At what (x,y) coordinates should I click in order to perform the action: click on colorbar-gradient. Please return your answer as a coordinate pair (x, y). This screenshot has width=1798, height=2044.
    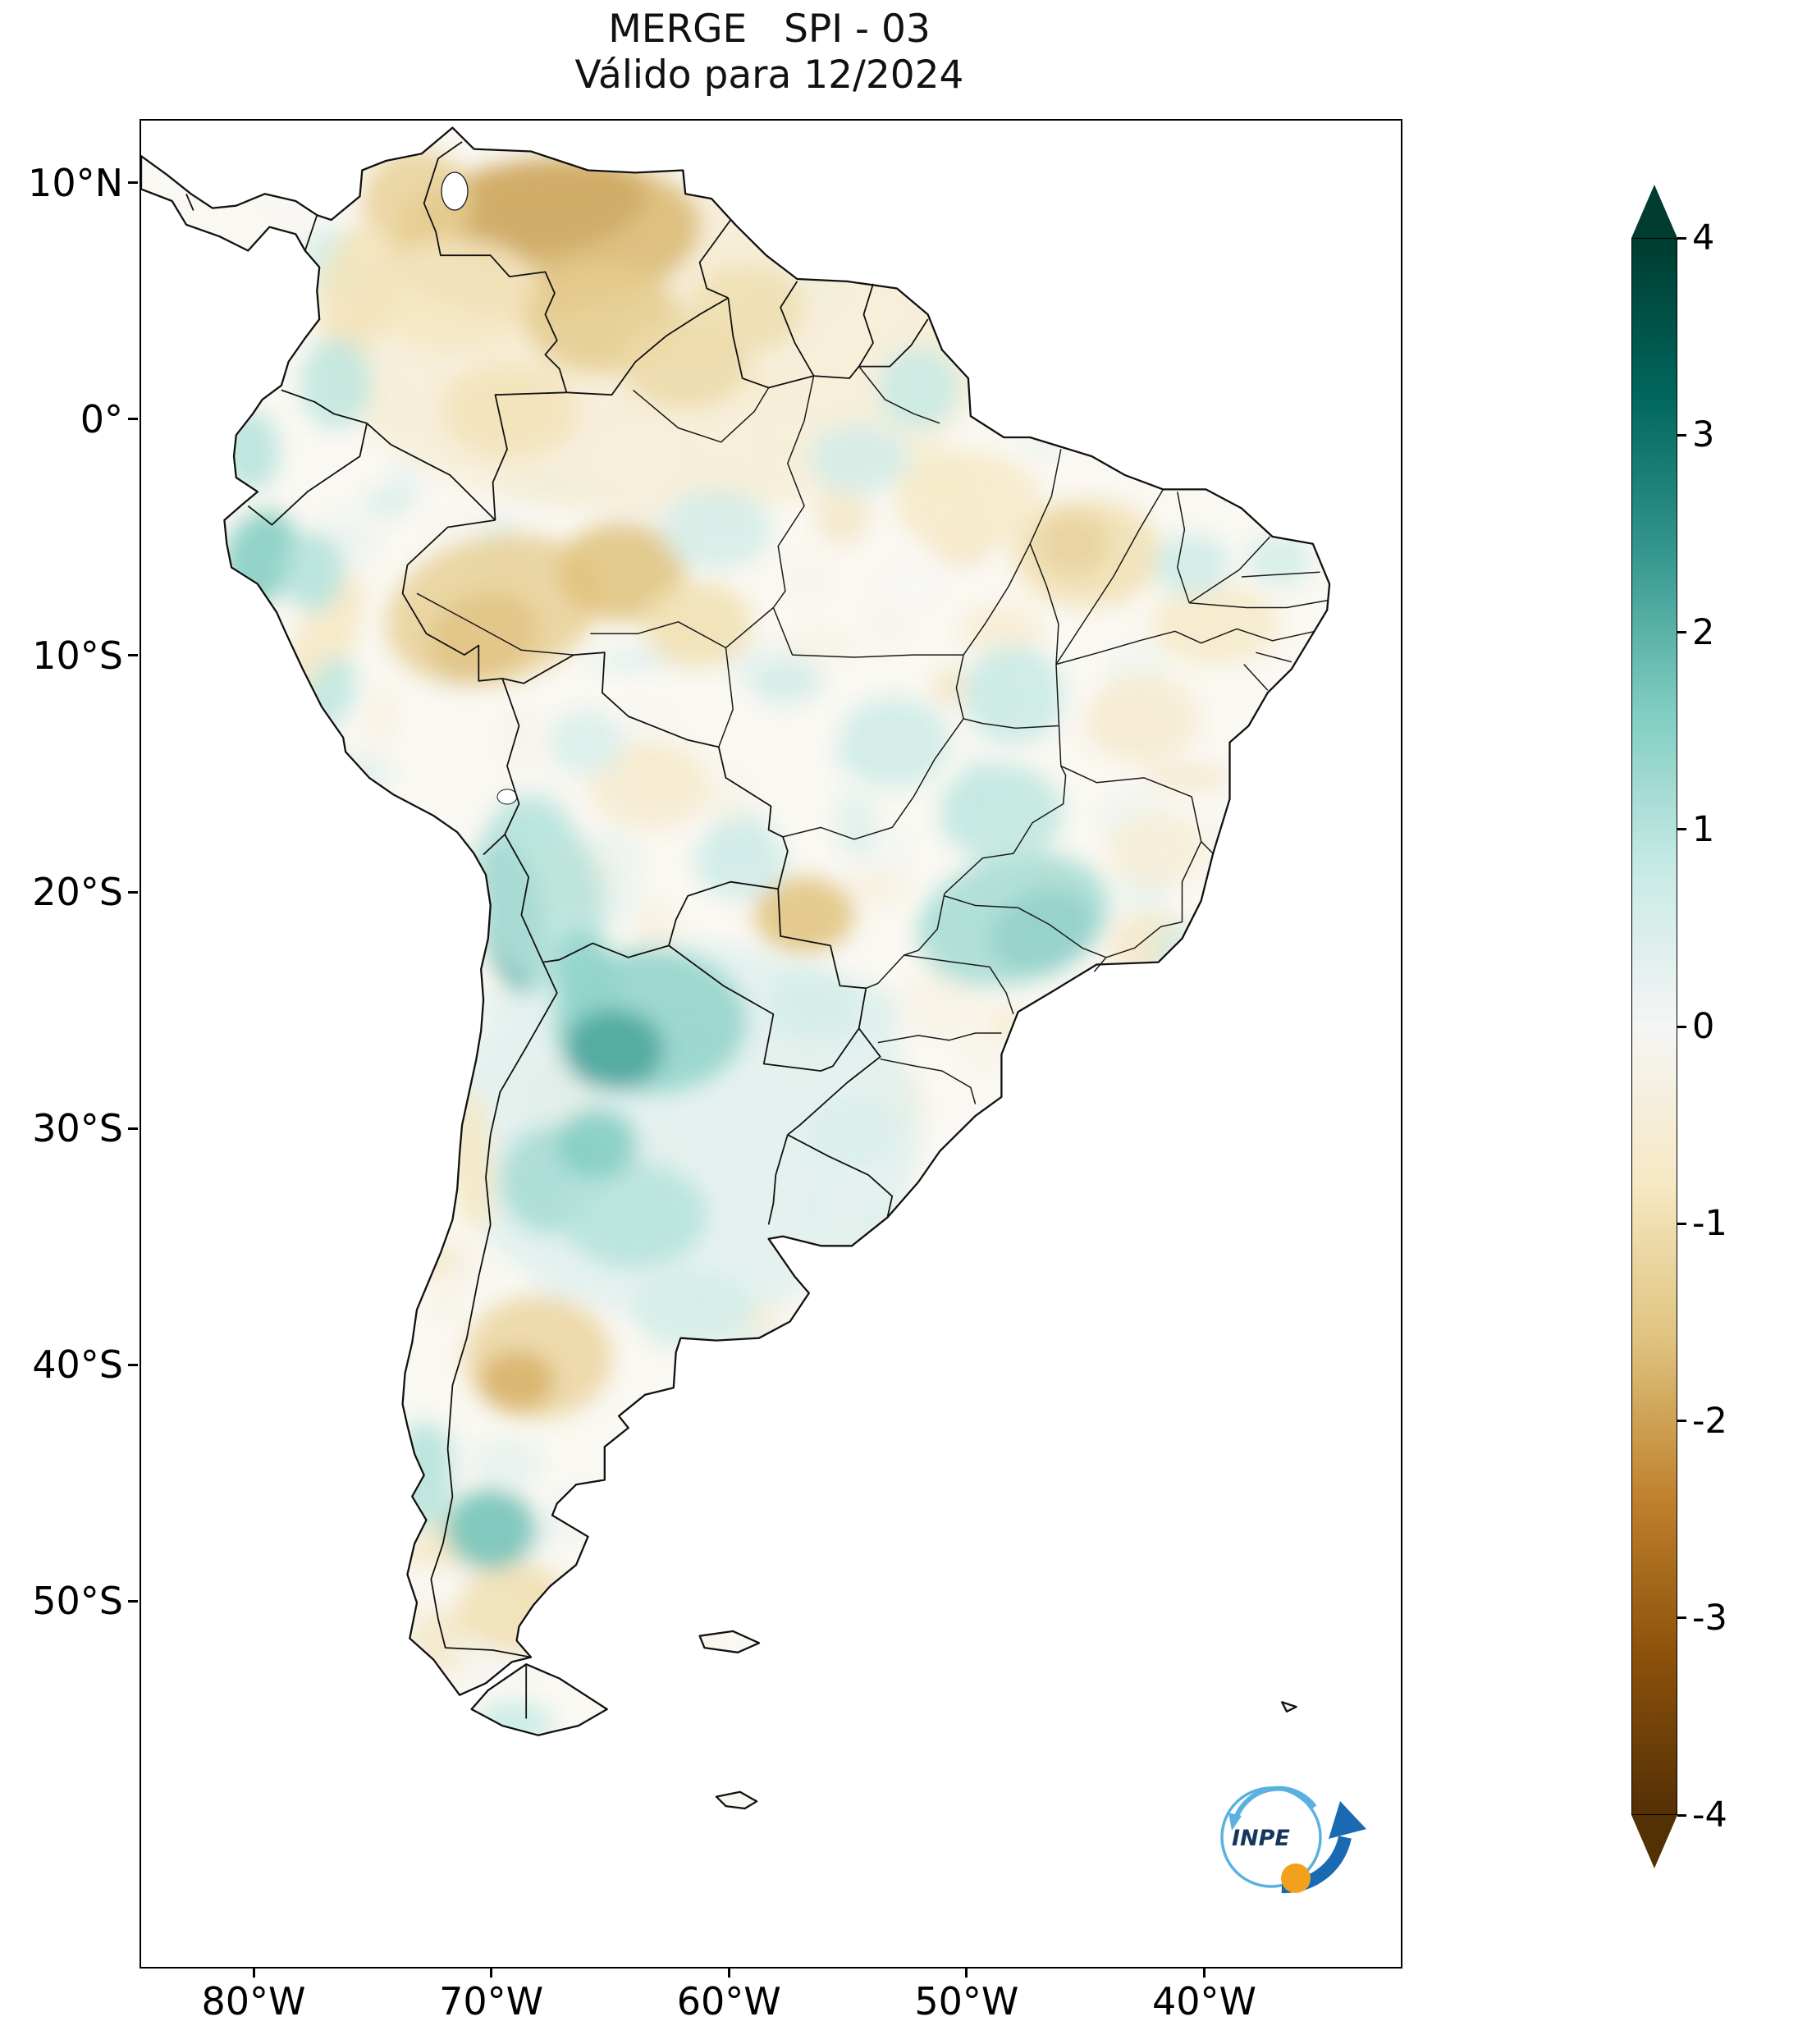
    Looking at the image, I should click on (1654, 1026).